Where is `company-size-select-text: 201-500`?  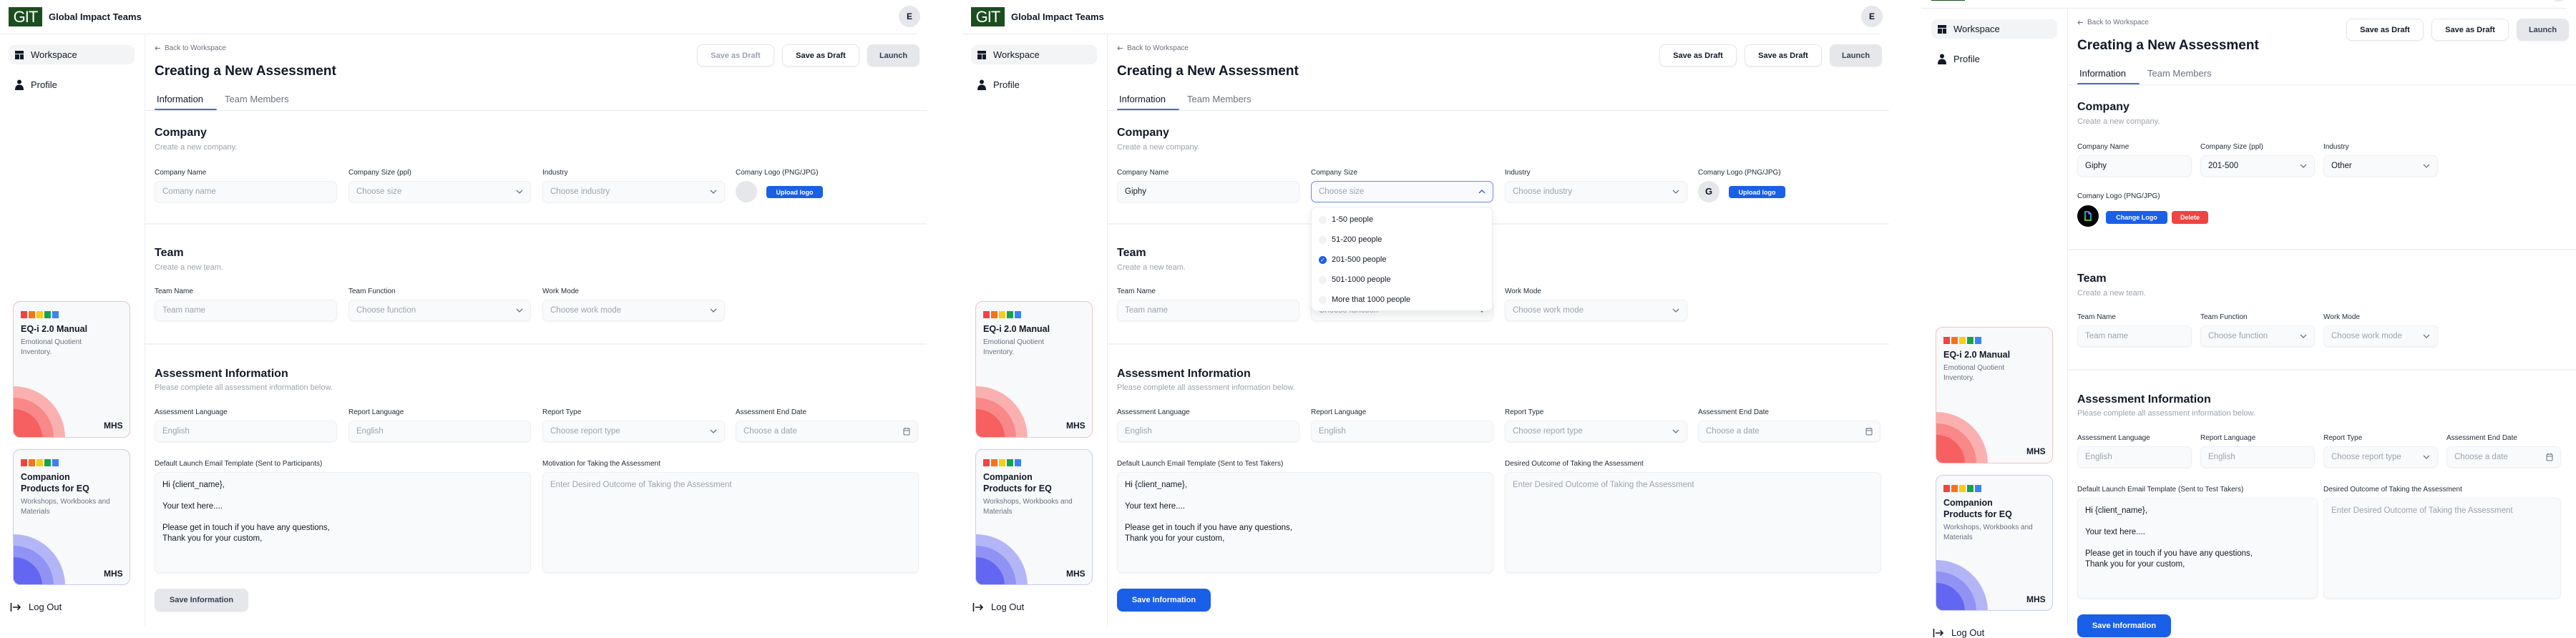 company-size-select-text: 201-500 is located at coordinates (2223, 166).